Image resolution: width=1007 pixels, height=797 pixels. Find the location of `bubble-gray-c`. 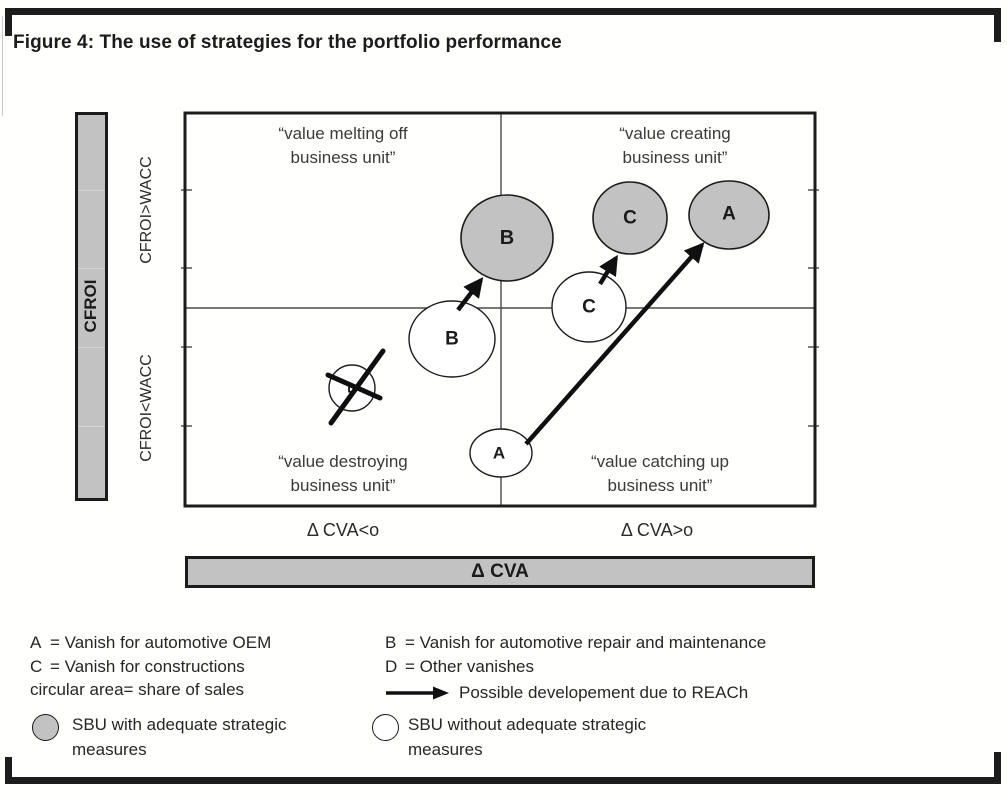

bubble-gray-c is located at coordinates (630, 218).